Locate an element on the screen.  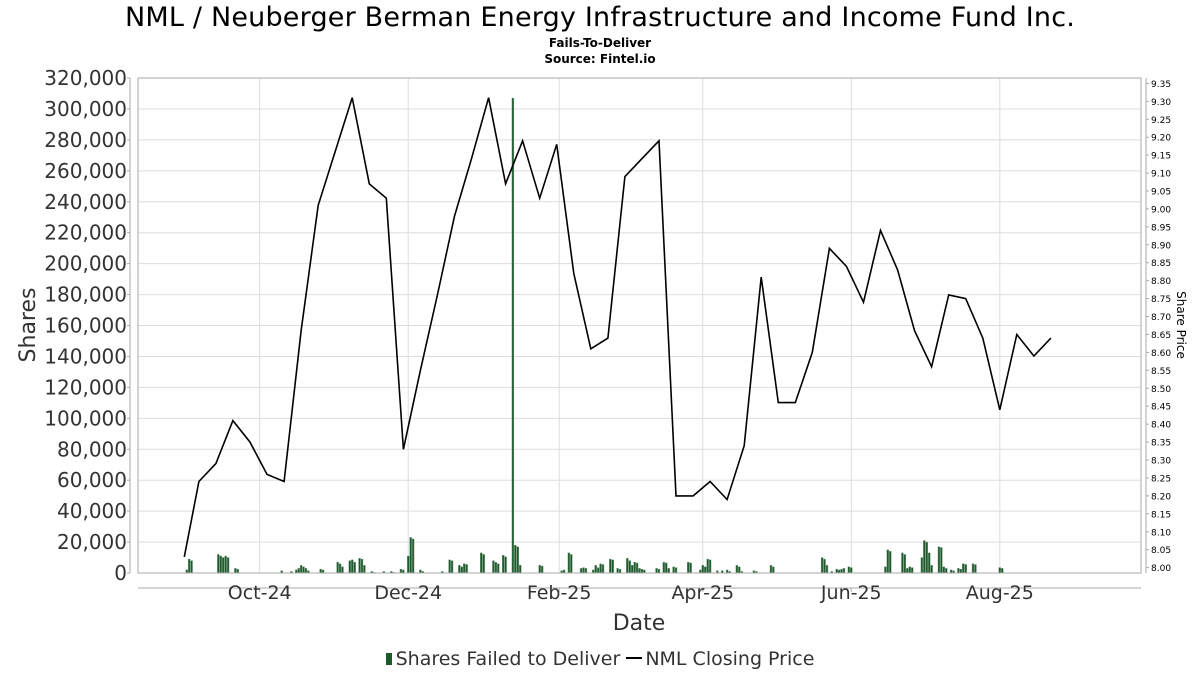
x-axis-label: Date is located at coordinates (639, 623).